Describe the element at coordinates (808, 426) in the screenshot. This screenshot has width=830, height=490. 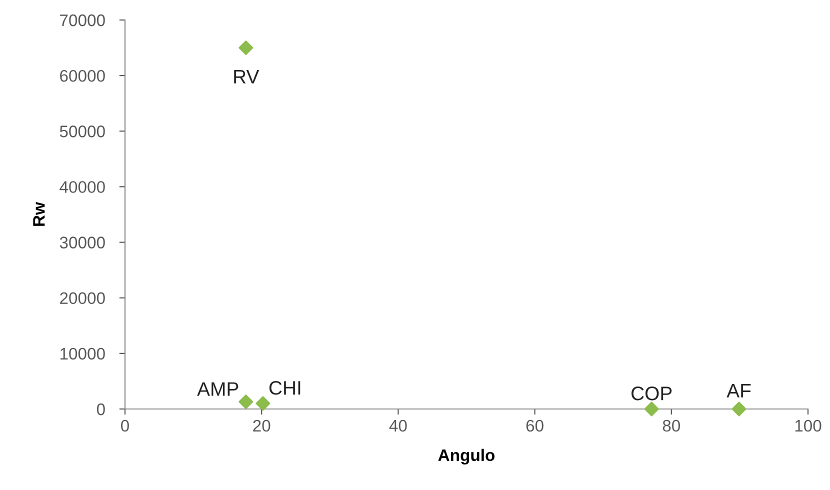
I see `x-tick-label: 100` at that location.